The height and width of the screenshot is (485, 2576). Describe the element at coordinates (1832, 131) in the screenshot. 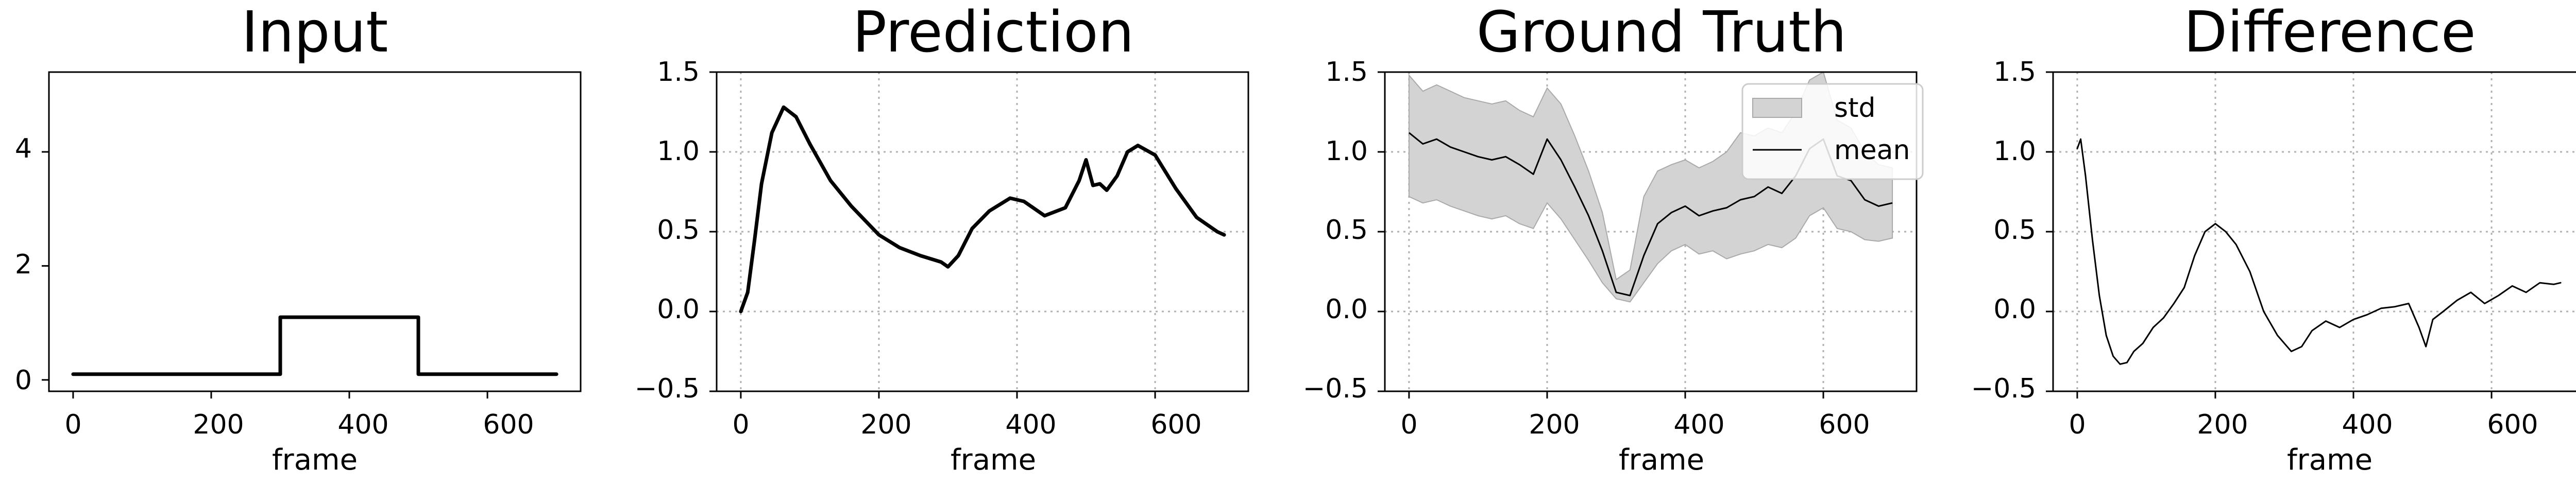

I see `legend: std mean` at that location.